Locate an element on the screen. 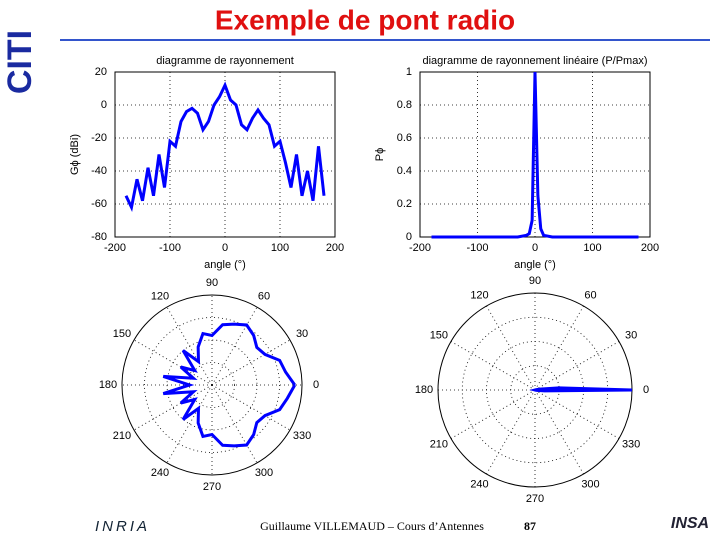  logo-inria: INRIA is located at coordinates (122, 526).